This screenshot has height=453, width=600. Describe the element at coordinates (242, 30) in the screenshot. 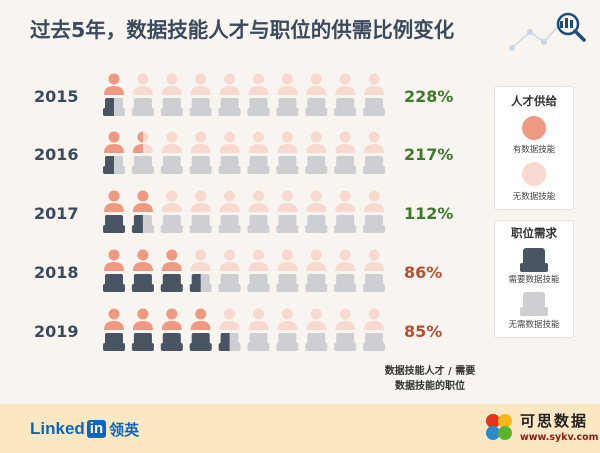

I see `chart-title: 过去5年，数据技能人才与职位的供需比例变化` at that location.